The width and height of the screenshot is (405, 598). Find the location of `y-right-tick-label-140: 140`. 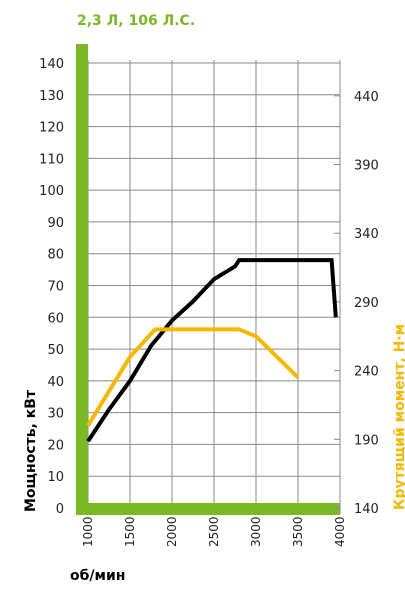

y-right-tick-label-140: 140 is located at coordinates (366, 509).